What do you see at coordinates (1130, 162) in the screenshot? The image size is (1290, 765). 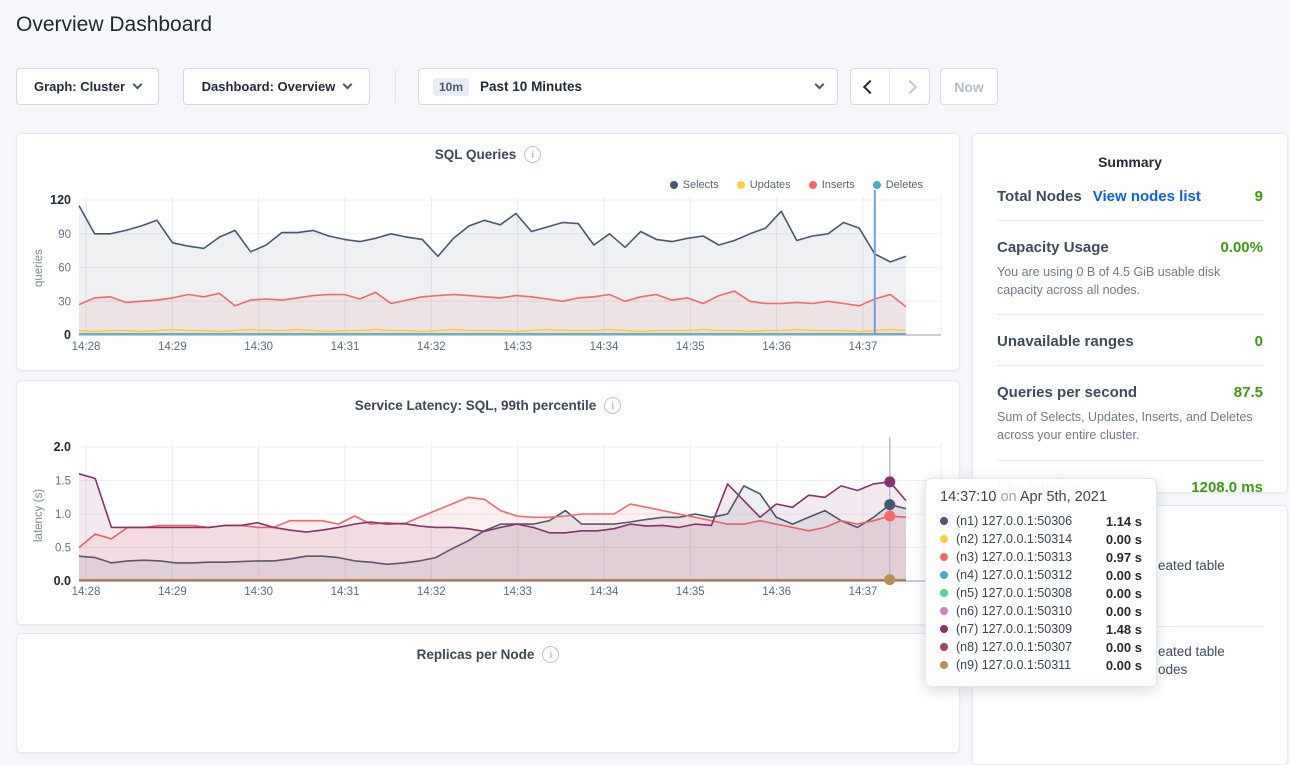 I see `summary-title: Summary` at bounding box center [1130, 162].